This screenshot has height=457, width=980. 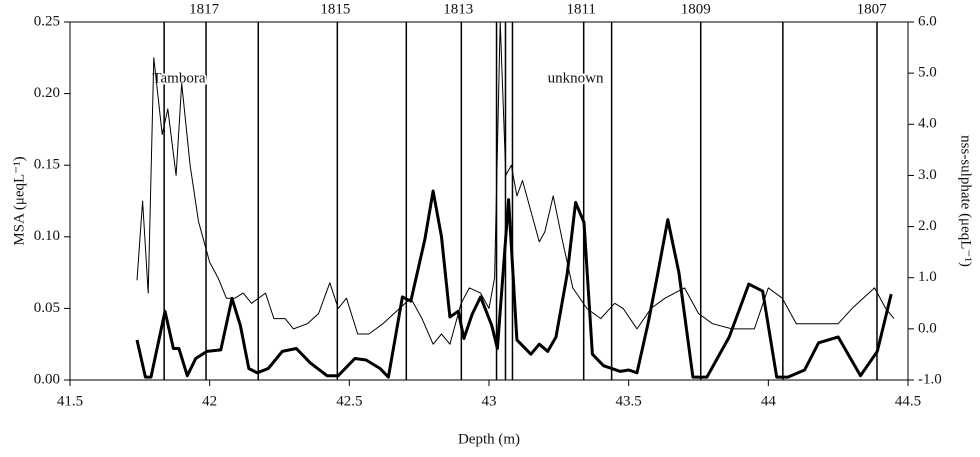 What do you see at coordinates (927, 21) in the screenshot?
I see `y2-tick-label: 6.0` at bounding box center [927, 21].